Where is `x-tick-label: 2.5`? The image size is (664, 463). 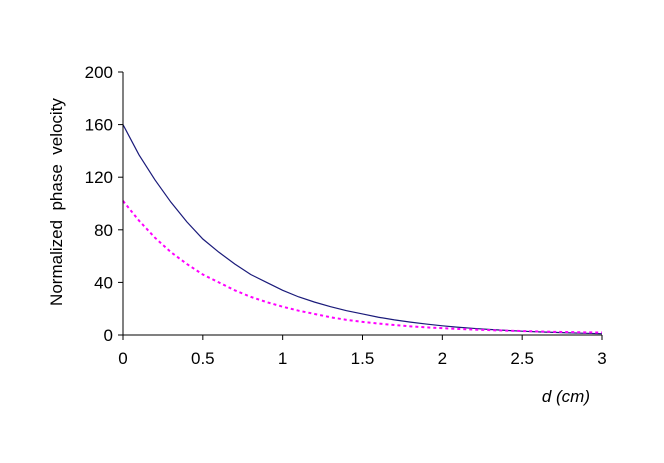 x-tick-label: 2.5 is located at coordinates (522, 358).